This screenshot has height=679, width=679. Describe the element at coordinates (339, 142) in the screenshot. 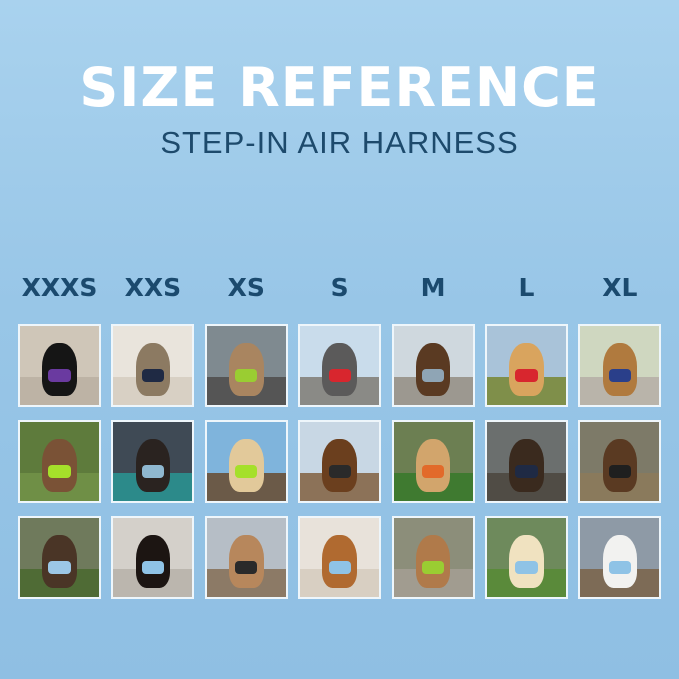

I see `page-subtitle: STEP-IN AIR HARNESS` at that location.